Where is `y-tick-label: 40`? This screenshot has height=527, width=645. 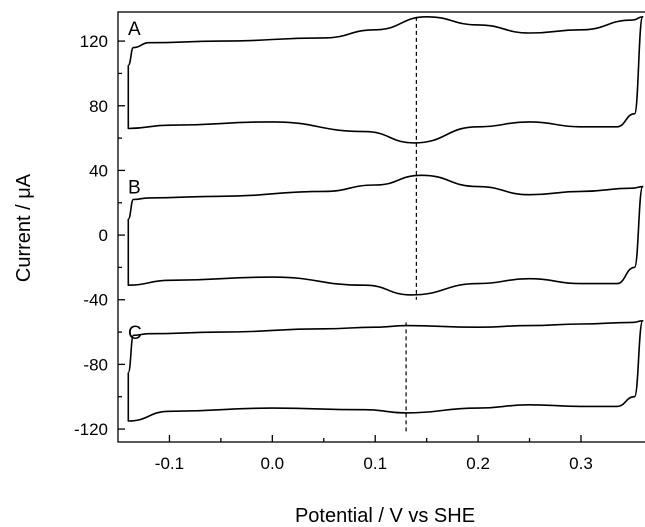
y-tick-label: 40 is located at coordinates (98, 170).